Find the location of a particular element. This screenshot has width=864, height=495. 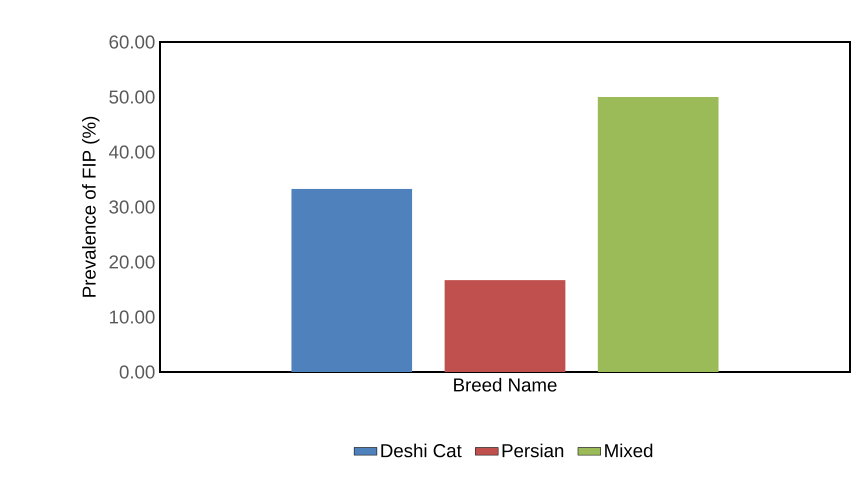

y-axis-title: Prevalence of FIP (%) is located at coordinates (91, 206).